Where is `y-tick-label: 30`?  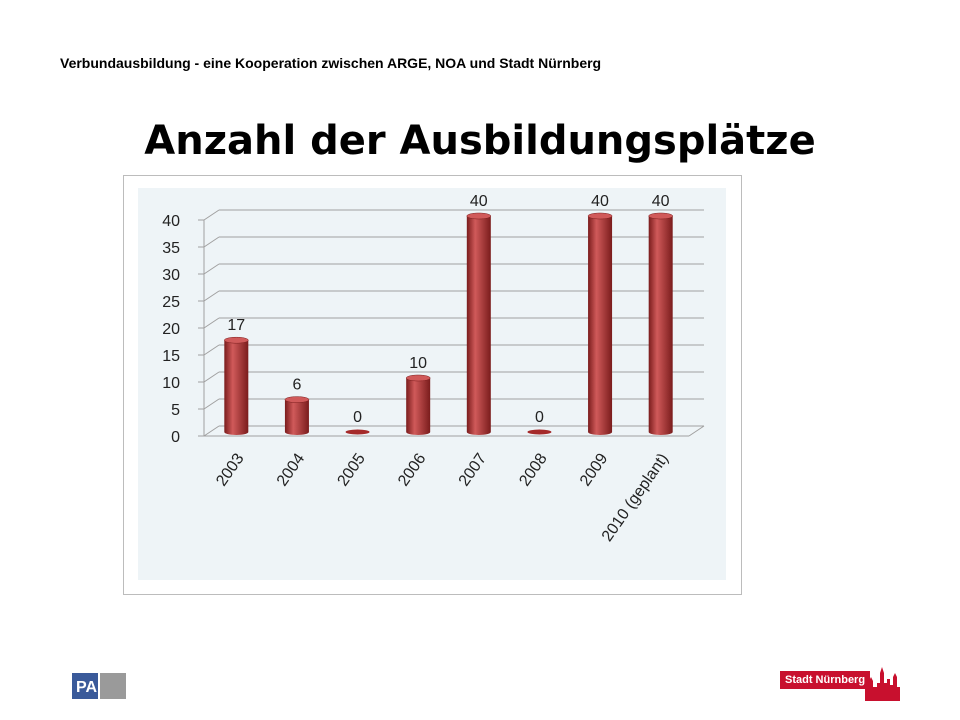
y-tick-label: 30 is located at coordinates (171, 275).